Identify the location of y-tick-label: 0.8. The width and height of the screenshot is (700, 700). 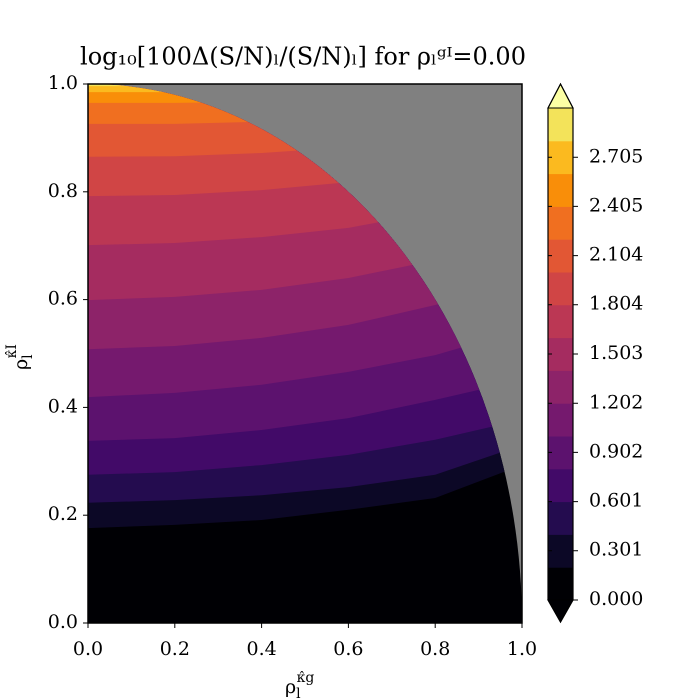
(63, 191).